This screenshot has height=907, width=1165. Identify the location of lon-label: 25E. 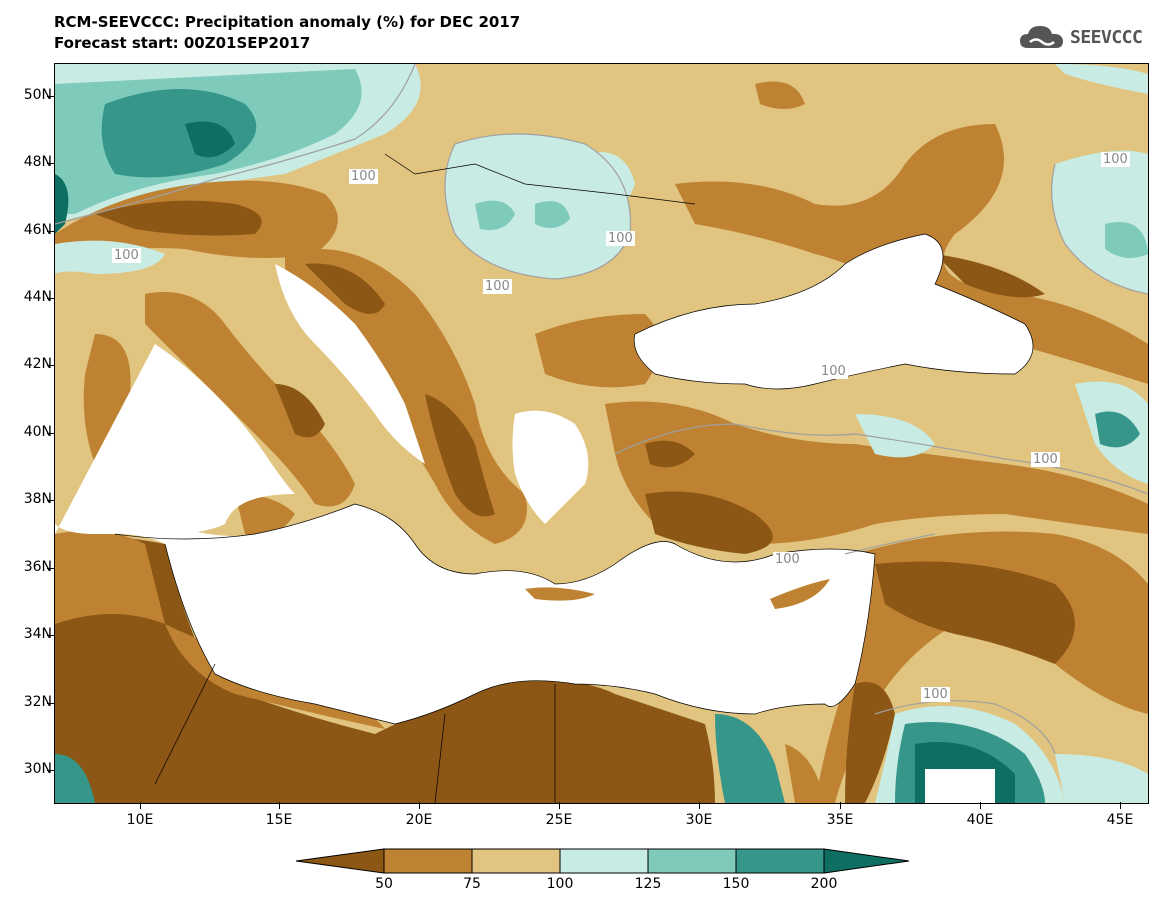
(559, 820).